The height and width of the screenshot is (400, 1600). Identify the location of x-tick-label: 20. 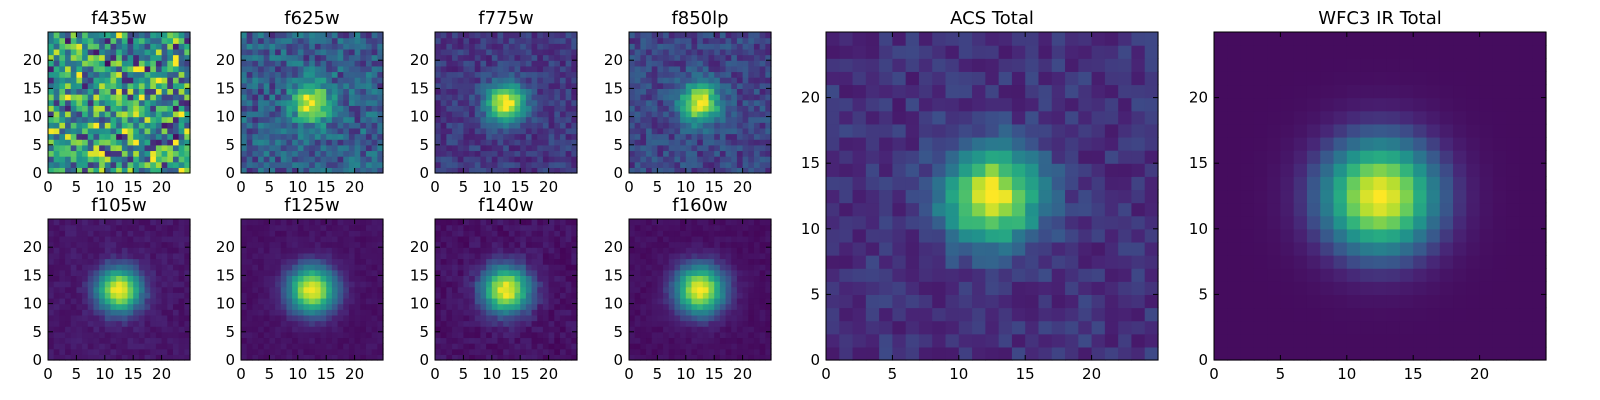
(354, 187).